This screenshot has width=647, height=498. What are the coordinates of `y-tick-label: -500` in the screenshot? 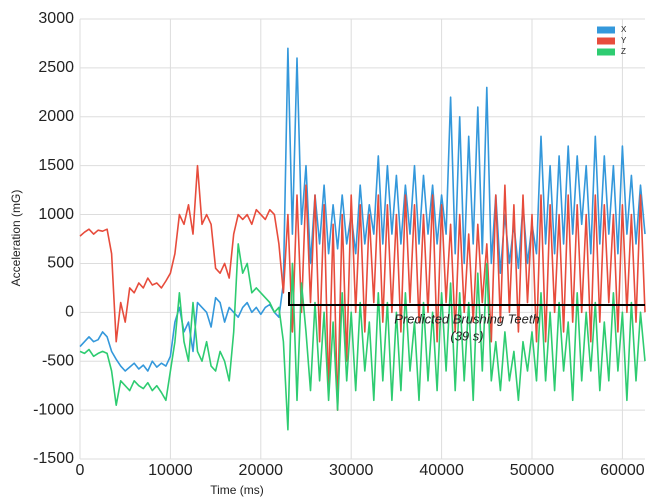 It's located at (58, 360).